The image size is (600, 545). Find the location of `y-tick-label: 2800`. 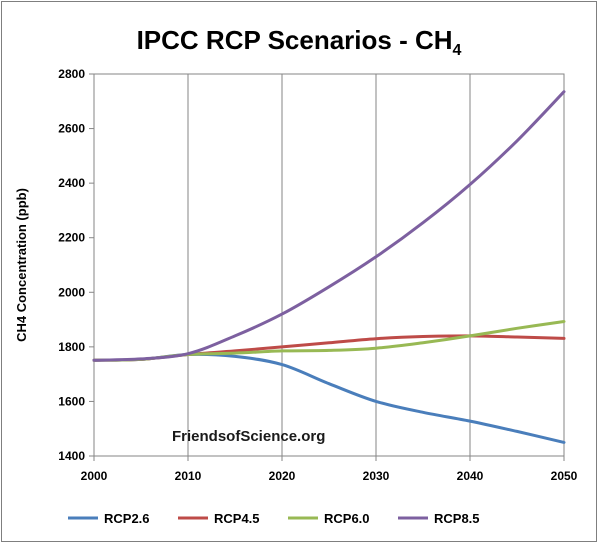

y-tick-label: 2800 is located at coordinates (71, 74).